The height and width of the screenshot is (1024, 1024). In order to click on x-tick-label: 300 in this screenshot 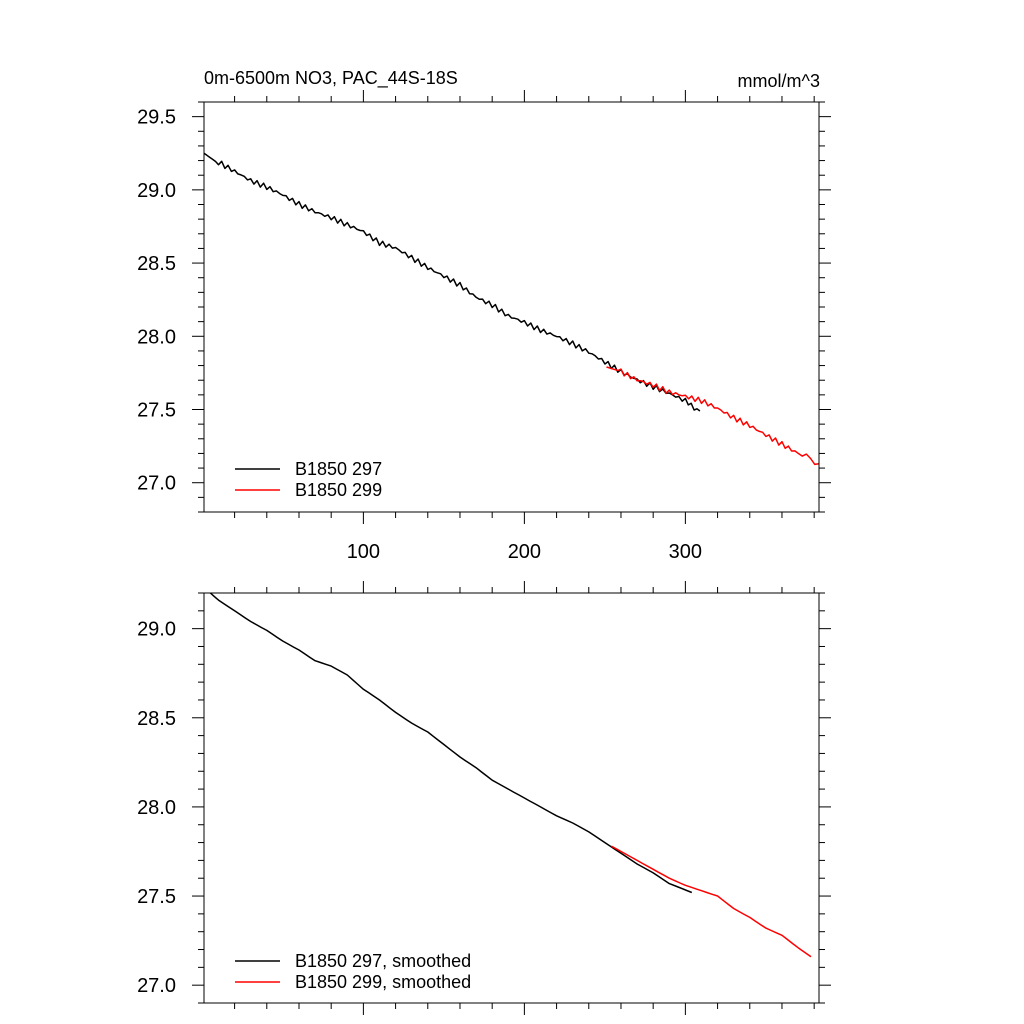, I will do `click(685, 552)`.